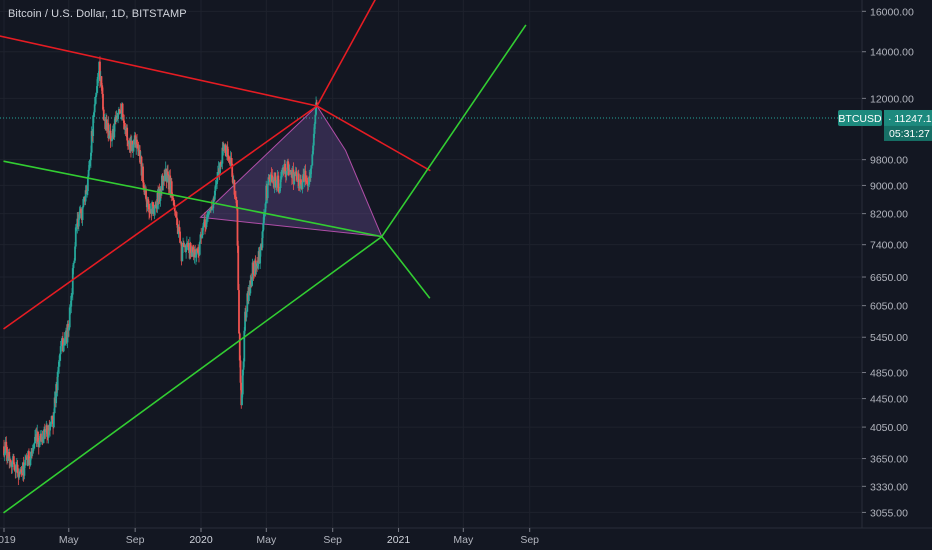 This screenshot has width=932, height=550. Describe the element at coordinates (892, 53) in the screenshot. I see `y-tick-label: 14000.00` at that location.